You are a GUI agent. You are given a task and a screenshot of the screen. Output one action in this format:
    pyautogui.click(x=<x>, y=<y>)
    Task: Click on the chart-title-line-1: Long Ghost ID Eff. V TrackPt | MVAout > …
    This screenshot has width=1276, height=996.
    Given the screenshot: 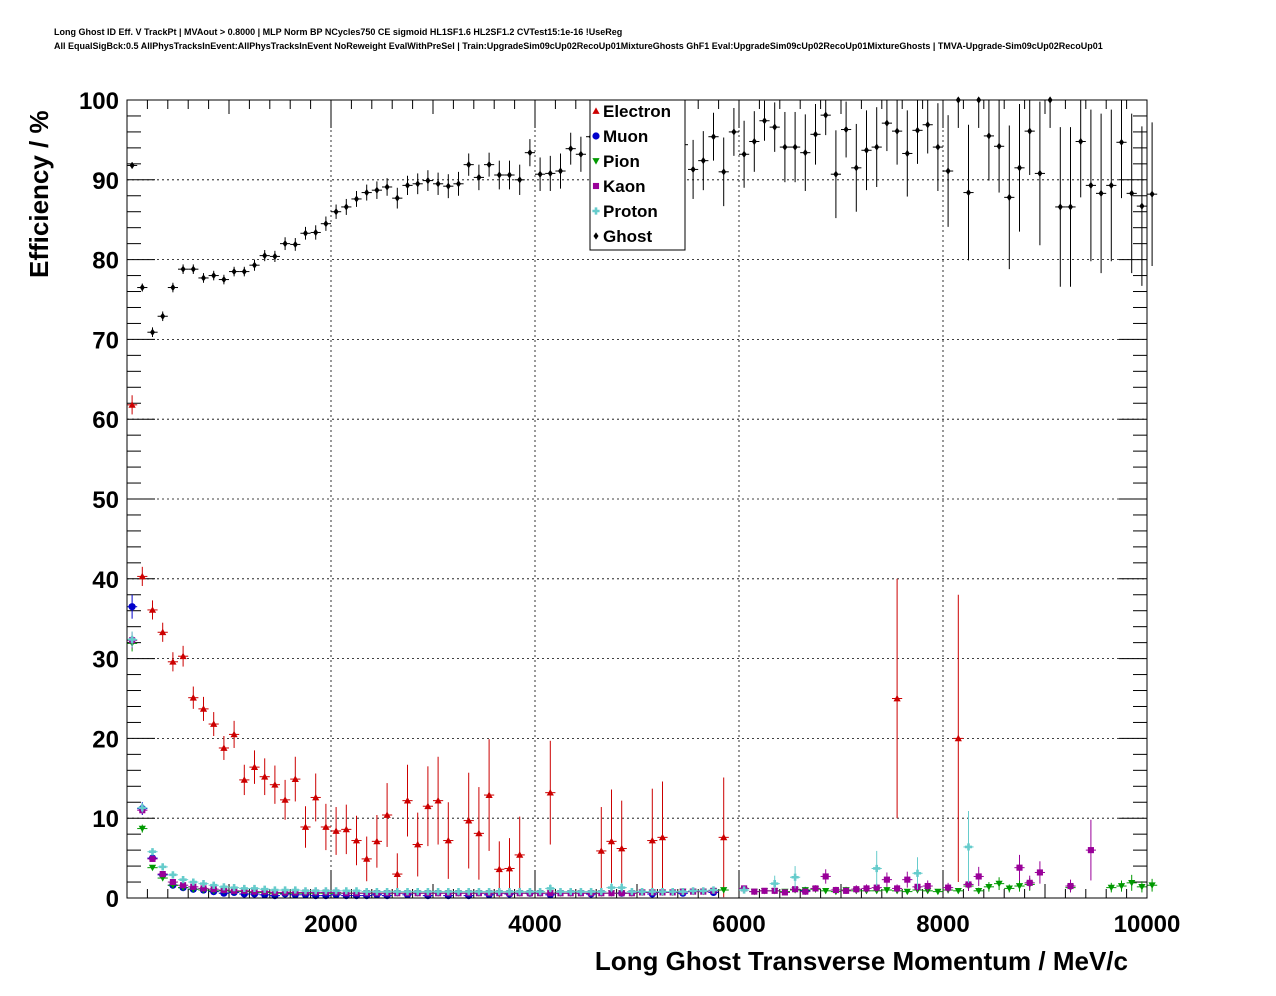 What is the action you would take?
    pyautogui.click(x=338, y=32)
    